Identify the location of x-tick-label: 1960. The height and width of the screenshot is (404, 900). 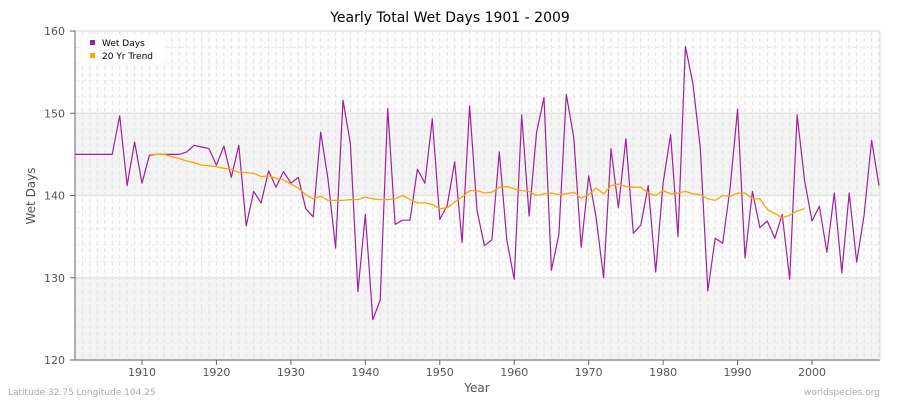
(514, 372).